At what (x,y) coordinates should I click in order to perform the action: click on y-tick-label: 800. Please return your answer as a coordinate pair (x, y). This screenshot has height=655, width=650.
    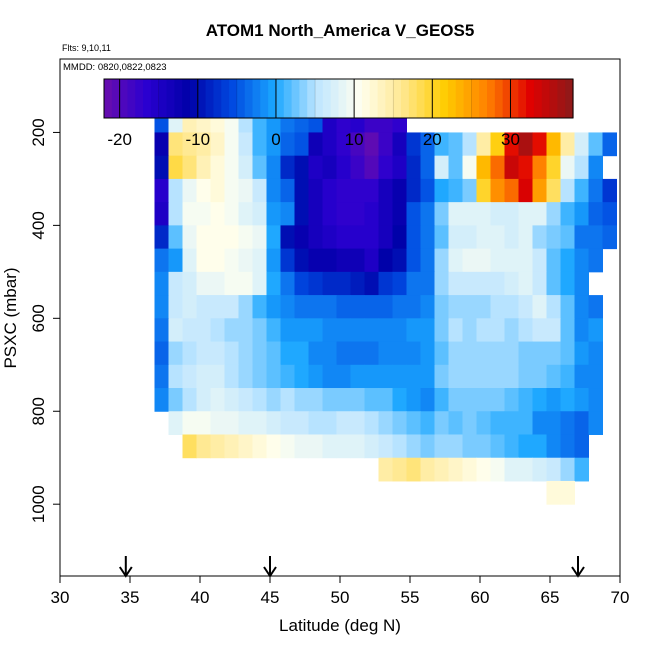
    Looking at the image, I should click on (38, 411).